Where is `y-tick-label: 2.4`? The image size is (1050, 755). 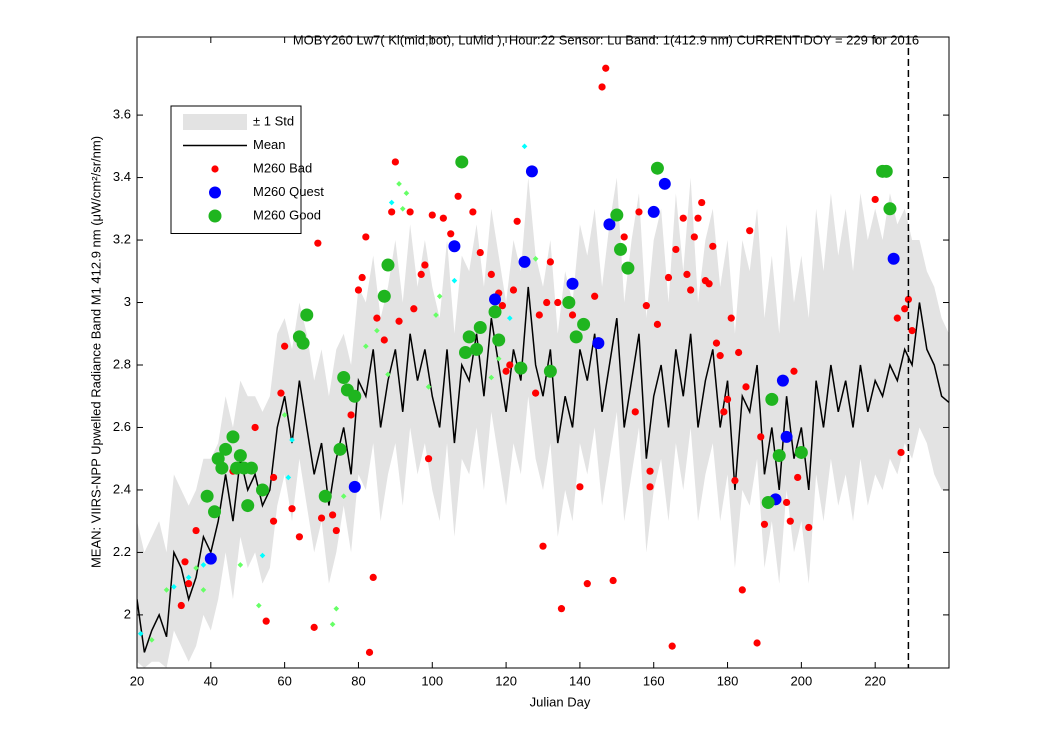
y-tick-label: 2.4 is located at coordinates (122, 488).